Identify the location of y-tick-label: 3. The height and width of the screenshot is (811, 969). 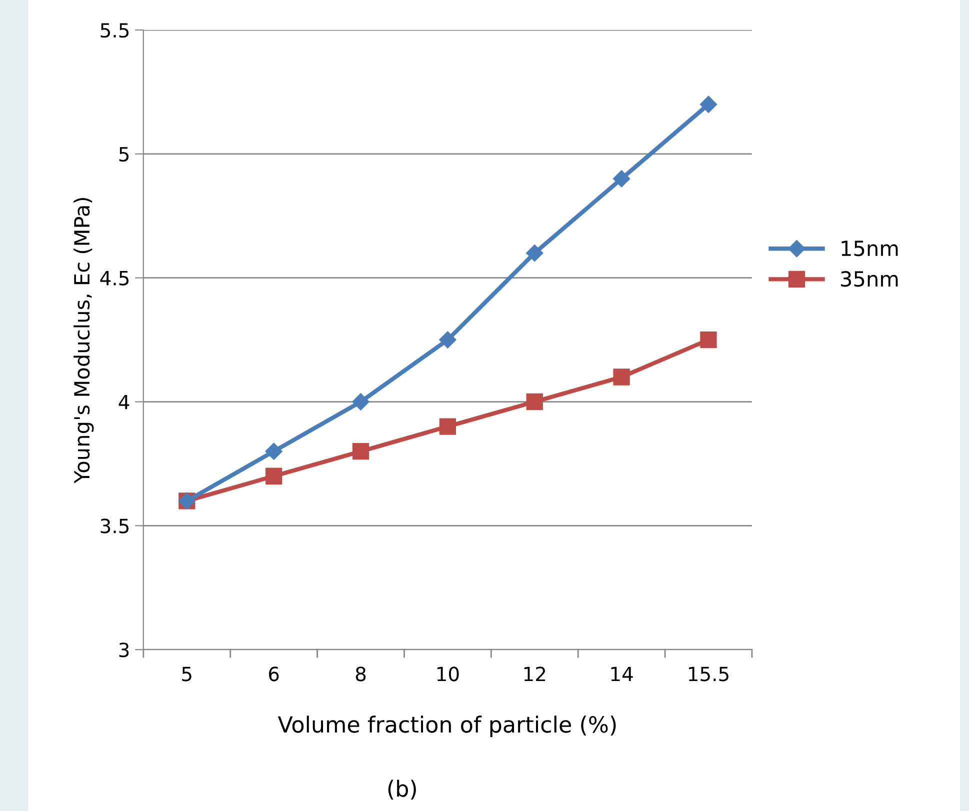
(124, 650).